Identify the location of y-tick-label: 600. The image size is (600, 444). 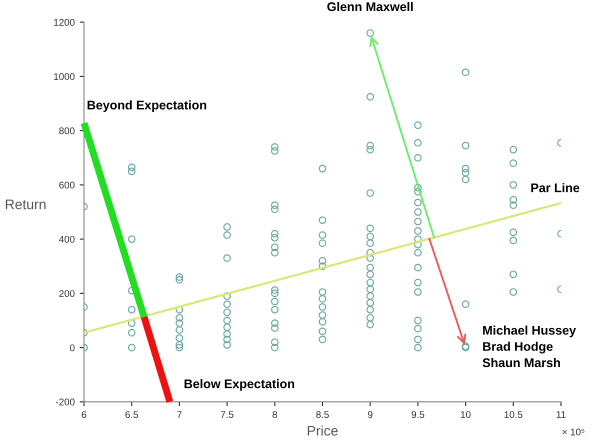
(67, 185).